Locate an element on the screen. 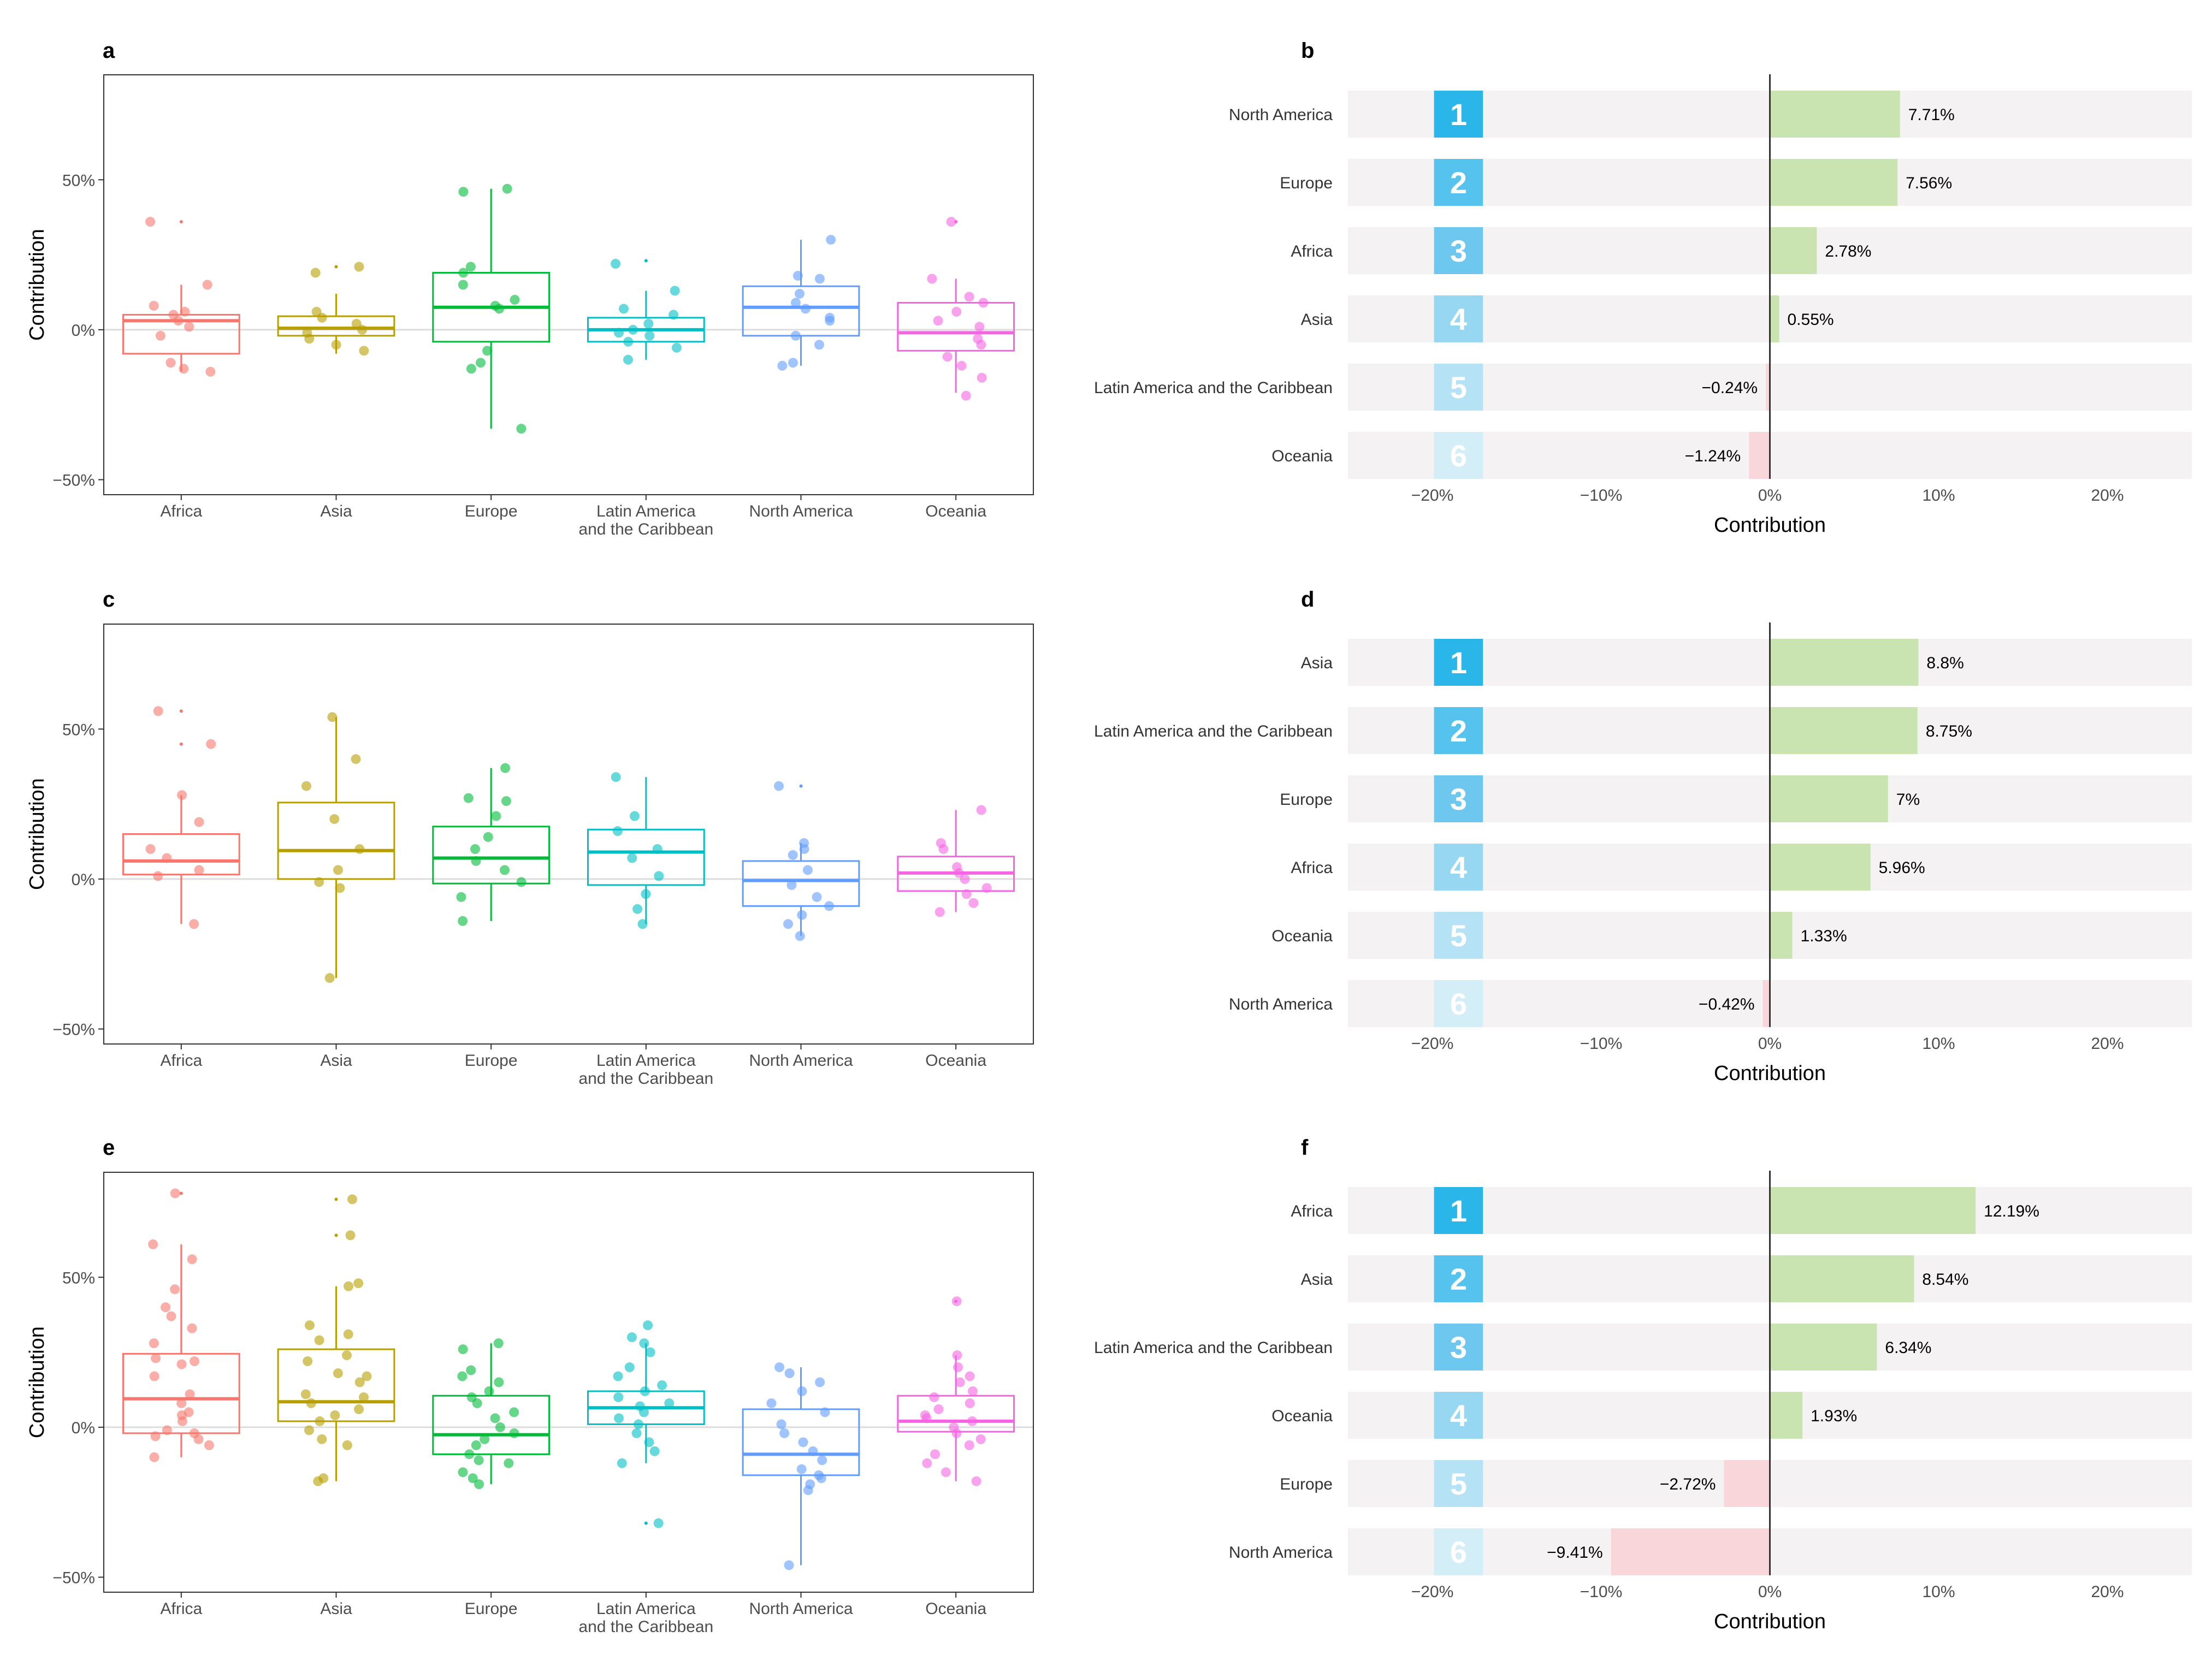 This screenshot has width=2212, height=1673. bar-row: 3 6.34% Latin America and the Caribbean is located at coordinates (1643, 1347).